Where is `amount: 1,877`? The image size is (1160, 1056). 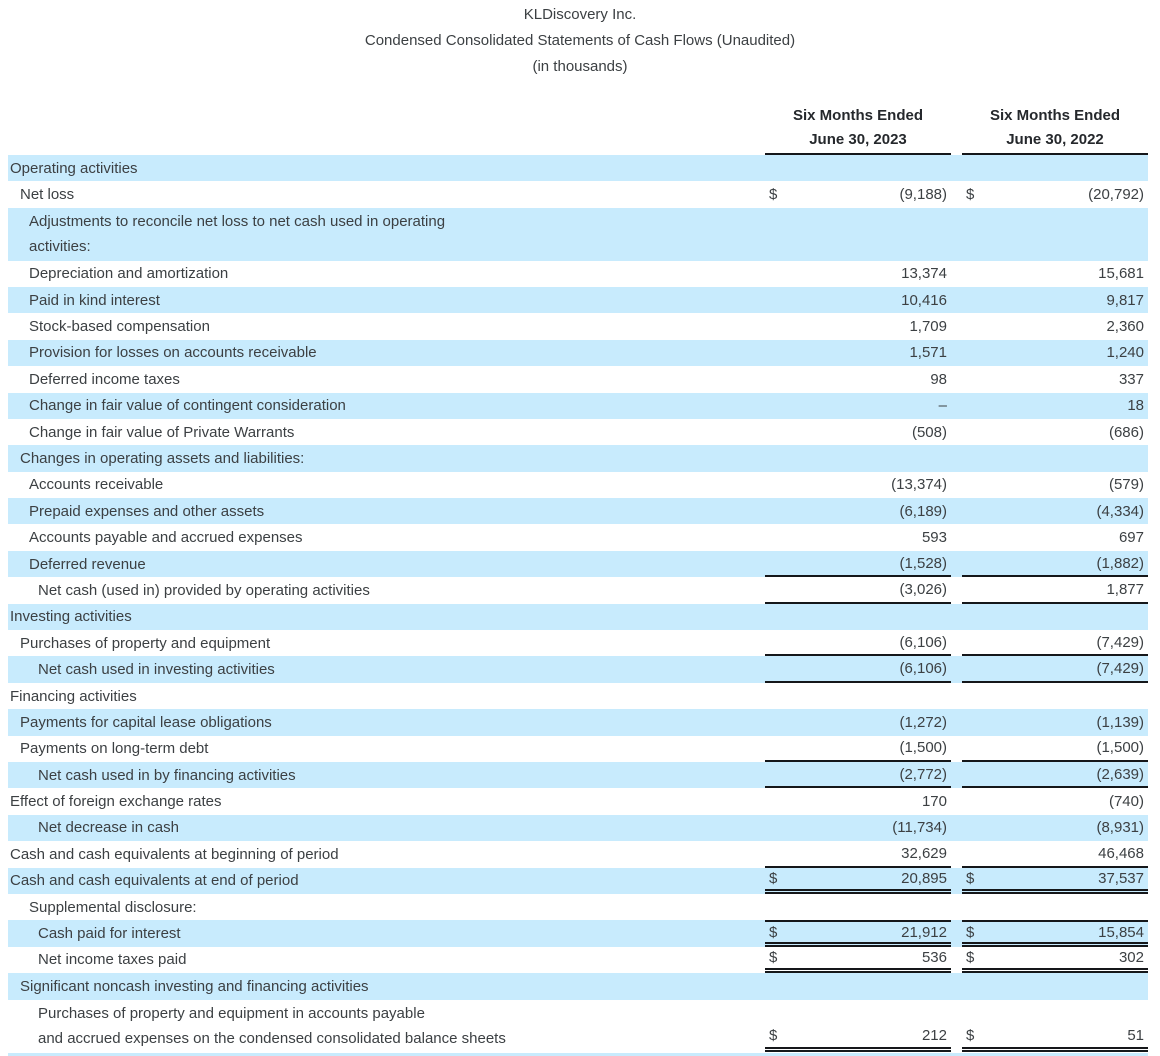 amount: 1,877 is located at coordinates (1125, 589).